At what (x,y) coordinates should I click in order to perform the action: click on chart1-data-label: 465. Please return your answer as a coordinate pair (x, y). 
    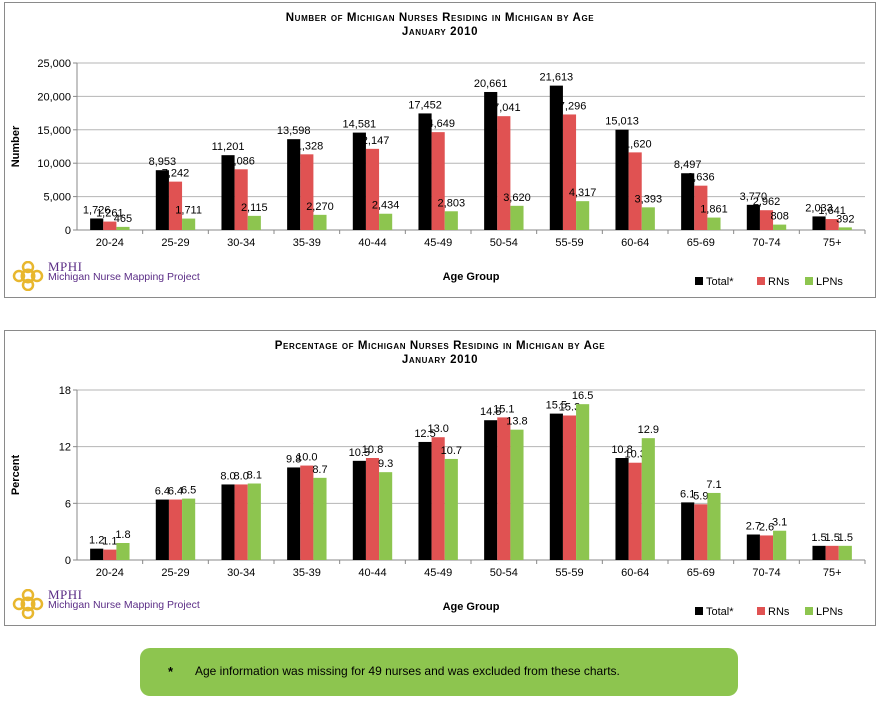
    Looking at the image, I should click on (123, 219).